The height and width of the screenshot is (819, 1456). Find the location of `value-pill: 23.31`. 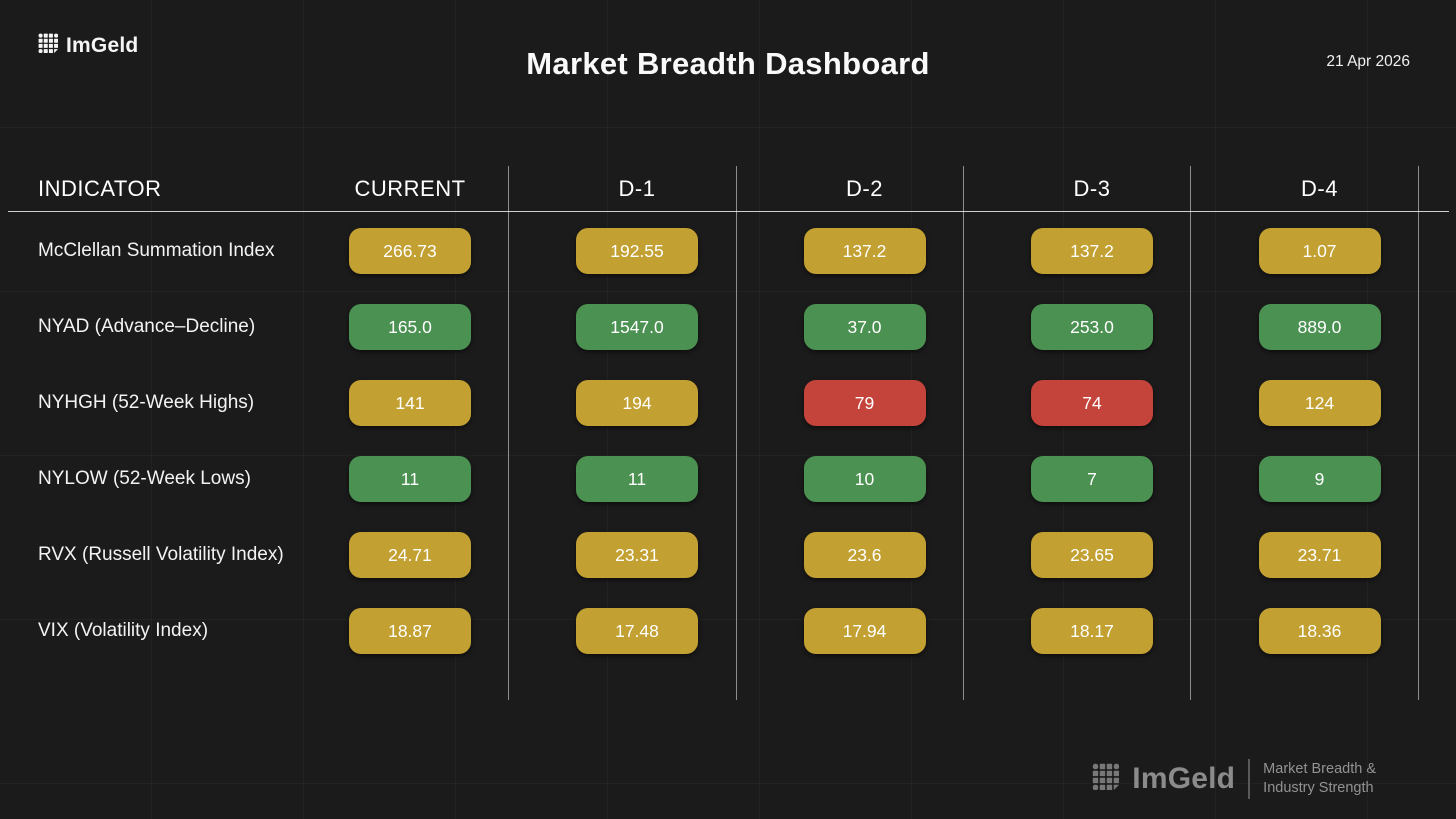

value-pill: 23.31 is located at coordinates (637, 555).